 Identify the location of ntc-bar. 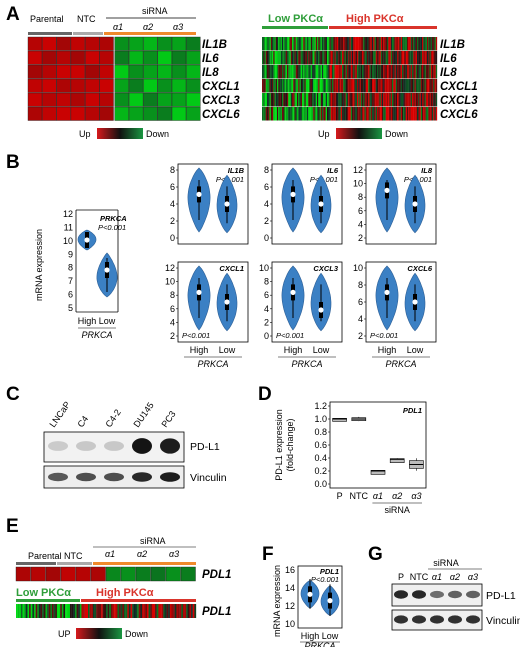
(74, 563).